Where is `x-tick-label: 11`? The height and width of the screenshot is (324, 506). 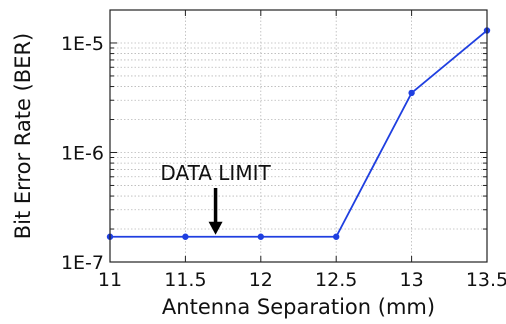 x-tick-label: 11 is located at coordinates (110, 280).